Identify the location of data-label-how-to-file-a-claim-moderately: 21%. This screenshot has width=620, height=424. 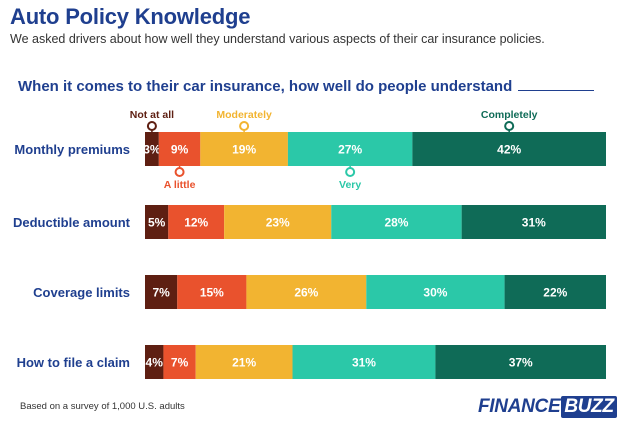
(244, 363).